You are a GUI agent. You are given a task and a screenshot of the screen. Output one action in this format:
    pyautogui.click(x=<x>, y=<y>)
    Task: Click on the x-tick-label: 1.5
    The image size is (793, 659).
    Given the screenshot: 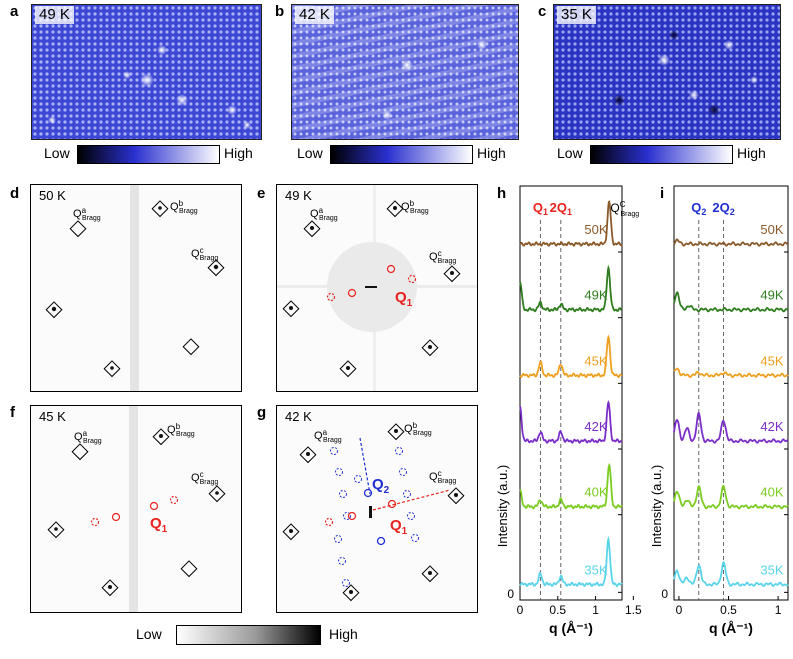 What is the action you would take?
    pyautogui.click(x=633, y=610)
    